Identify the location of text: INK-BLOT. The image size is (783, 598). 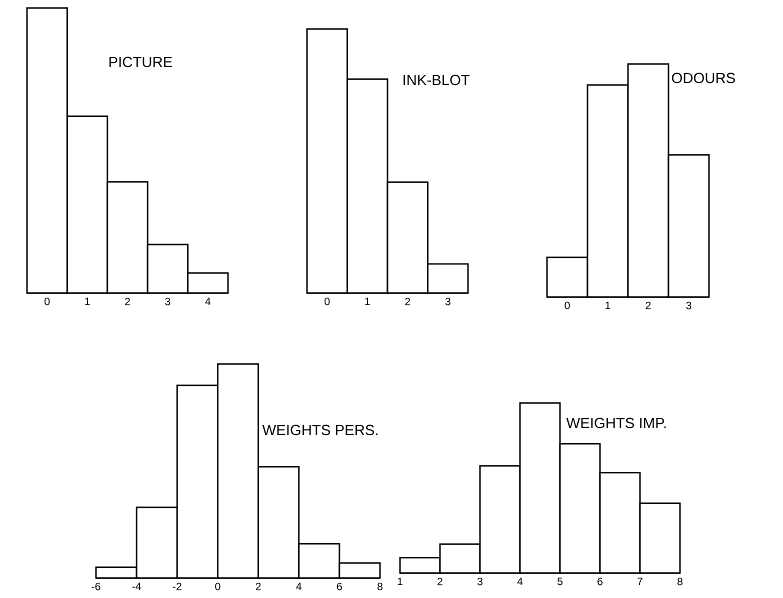
(437, 80).